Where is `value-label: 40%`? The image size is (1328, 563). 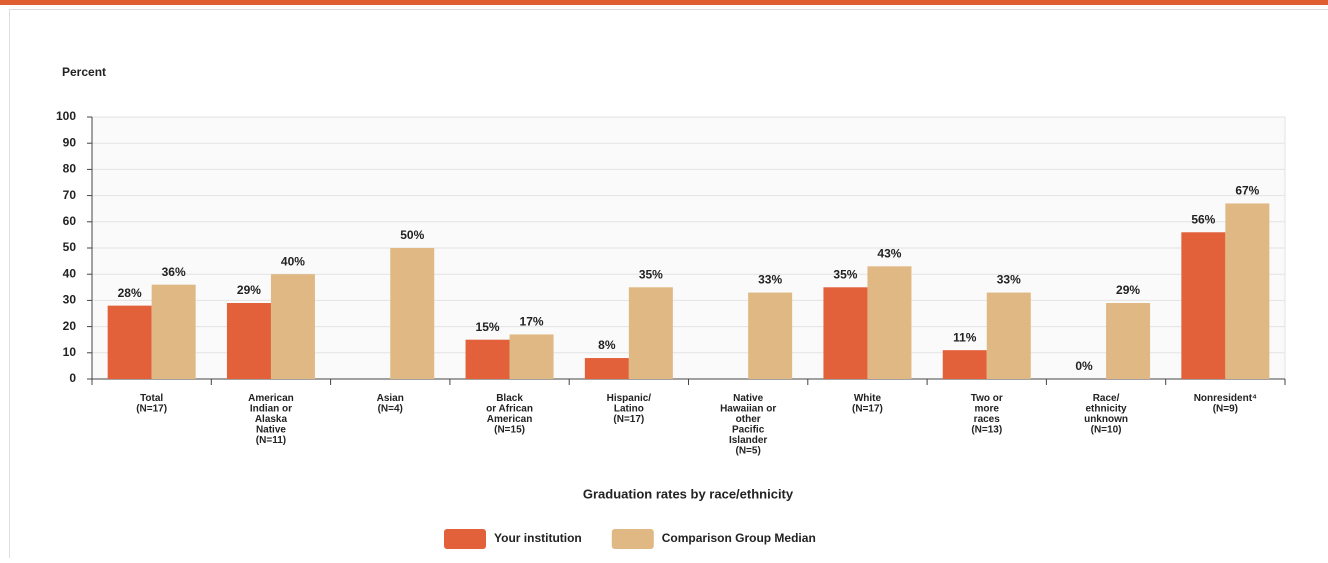
value-label: 40% is located at coordinates (293, 261).